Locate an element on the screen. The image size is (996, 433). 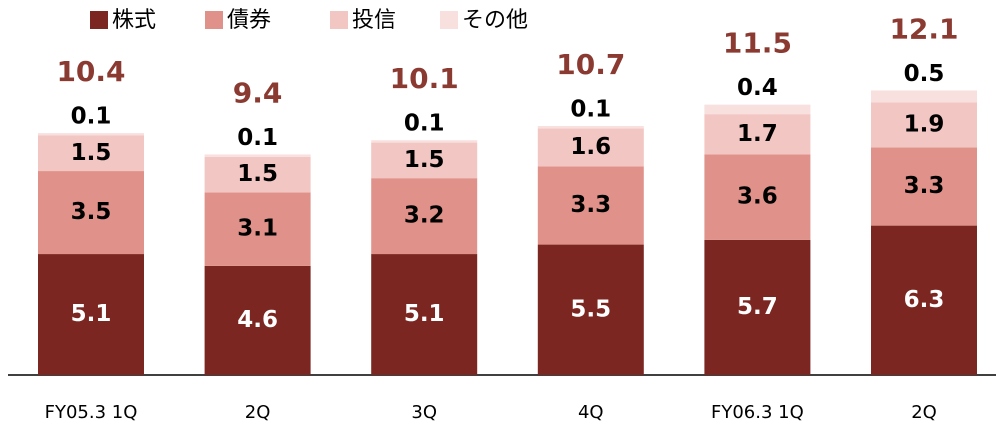
value-label: 3.6 is located at coordinates (757, 197).